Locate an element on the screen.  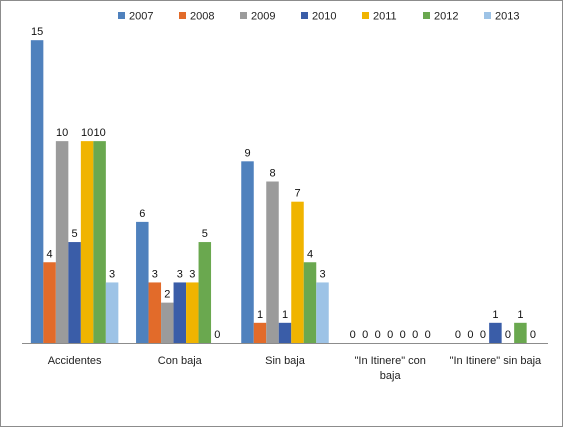
x-tick-label-cat-2-line-1: Con baja is located at coordinates (180, 361).